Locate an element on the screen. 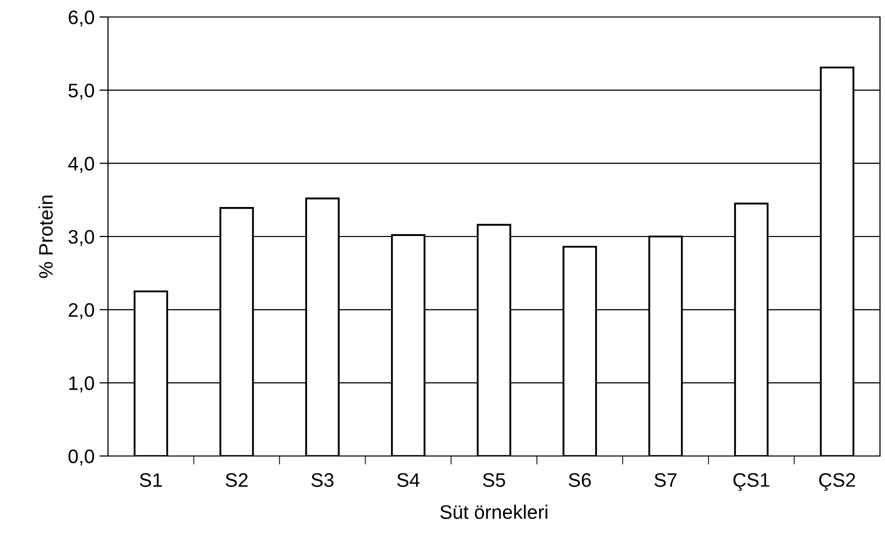 This screenshot has width=885, height=554. x-tick-label: S4 is located at coordinates (408, 480).